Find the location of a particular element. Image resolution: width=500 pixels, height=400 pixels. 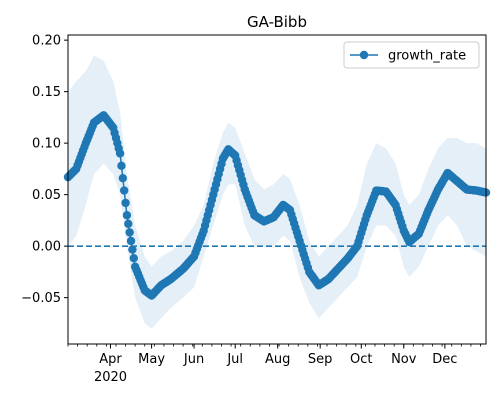

legend-label-growth-rate: growth_rate is located at coordinates (427, 56).